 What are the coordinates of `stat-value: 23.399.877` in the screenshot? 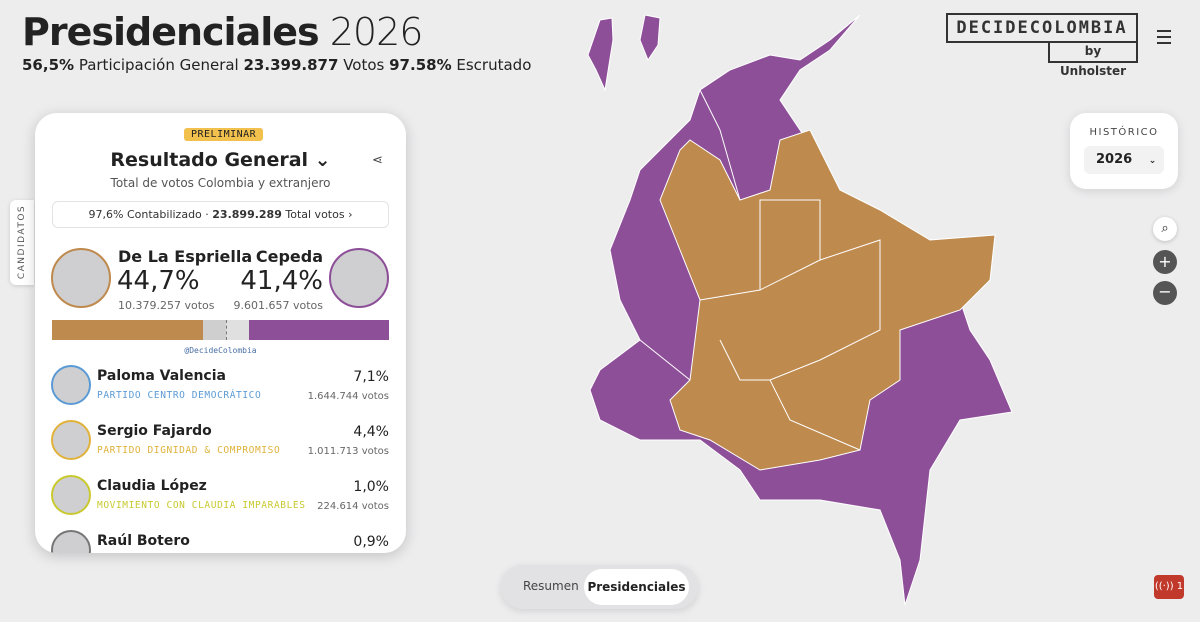 It's located at (291, 65).